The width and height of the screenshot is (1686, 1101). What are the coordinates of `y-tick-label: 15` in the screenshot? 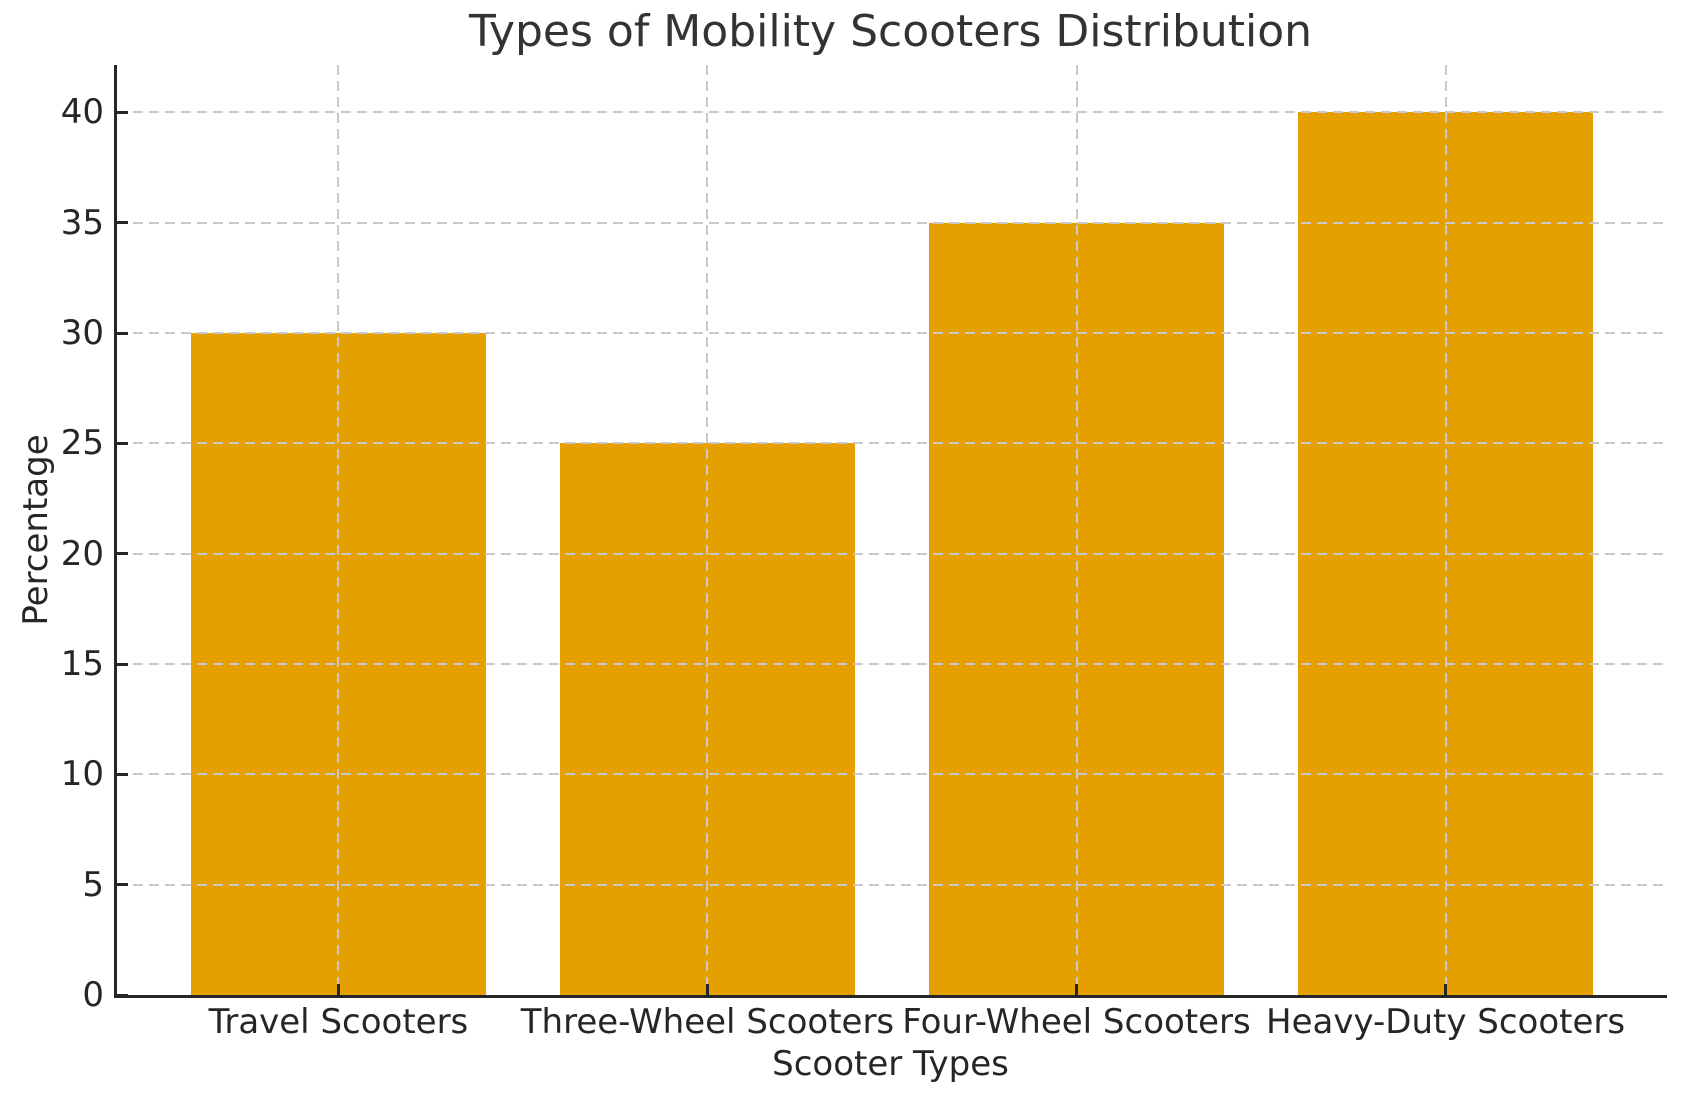 It's located at (82, 664).